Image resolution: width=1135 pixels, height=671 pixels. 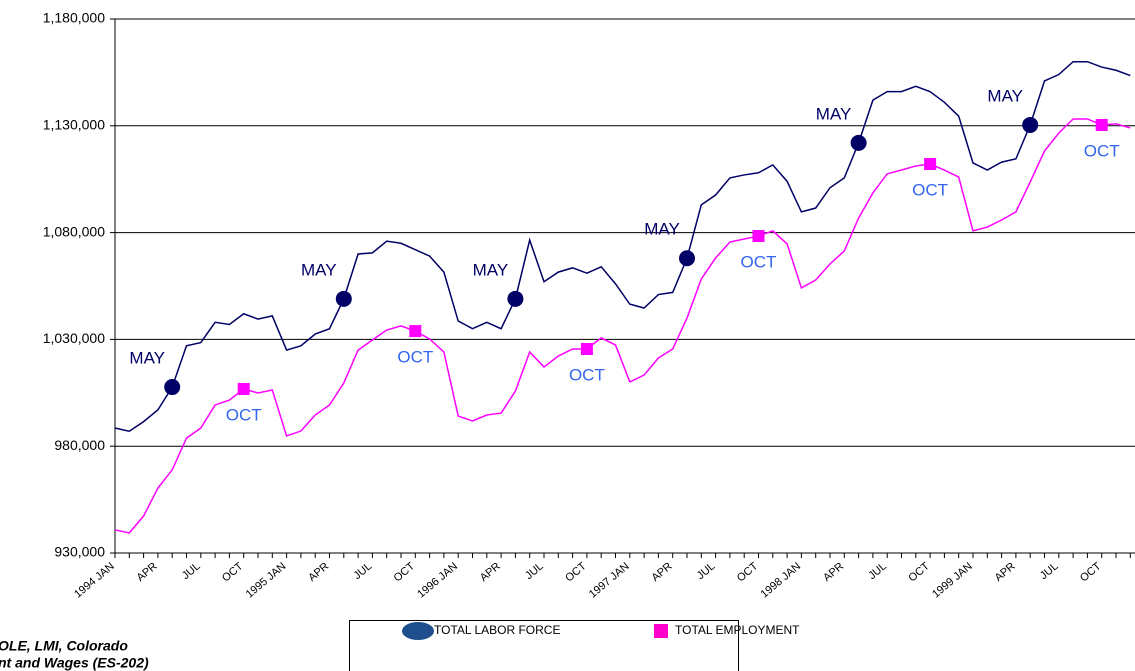 I want to click on x-tick-label: 1996 JAN, so click(x=437, y=580).